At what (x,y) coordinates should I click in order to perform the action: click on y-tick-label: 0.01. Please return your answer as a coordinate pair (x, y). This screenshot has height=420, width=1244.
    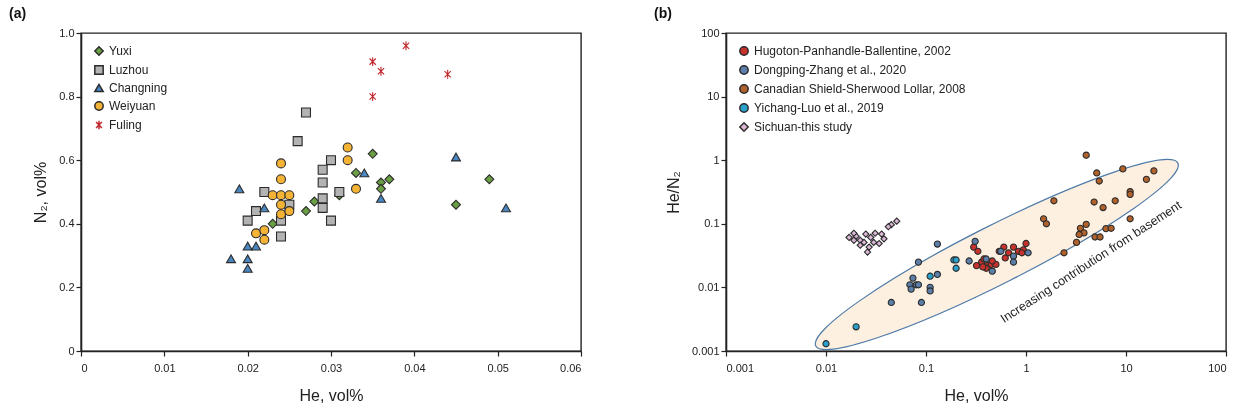
    Looking at the image, I should click on (709, 286).